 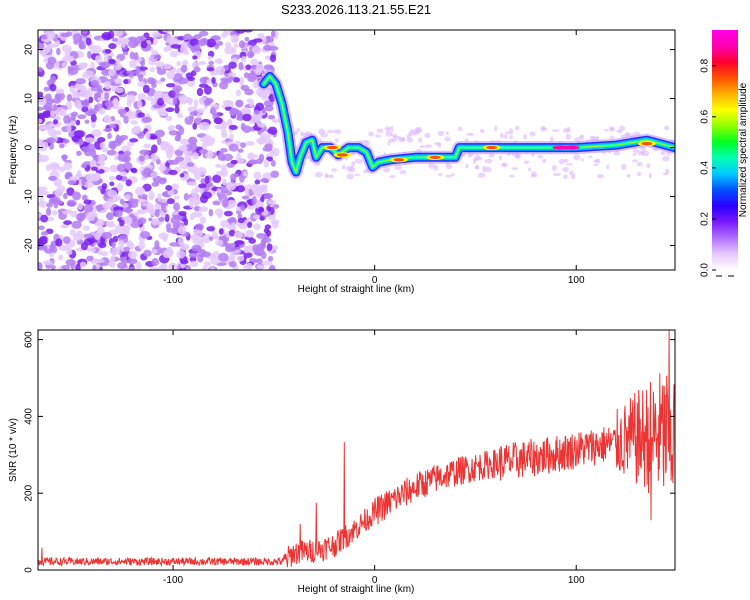 I want to click on y-tick-label: -20, so click(x=29, y=245).